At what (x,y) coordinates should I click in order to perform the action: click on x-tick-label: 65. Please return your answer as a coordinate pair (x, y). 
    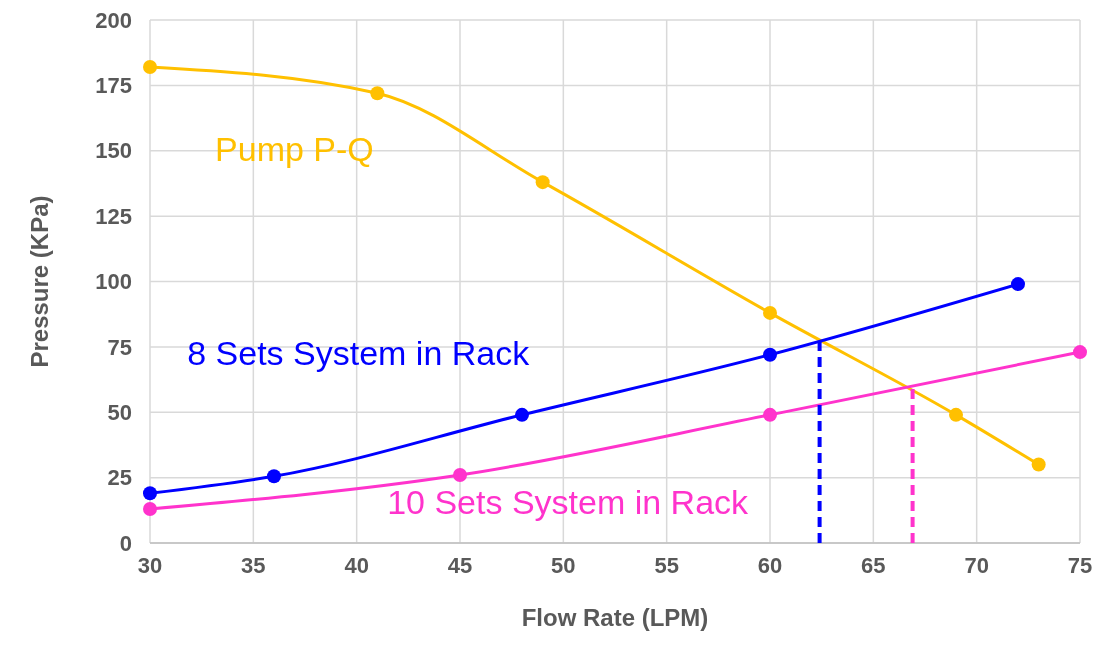
    Looking at the image, I should click on (873, 565).